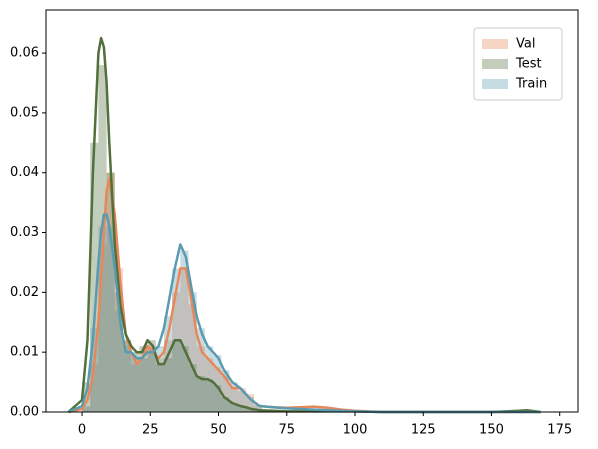 This screenshot has width=598, height=449. Describe the element at coordinates (491, 430) in the screenshot. I see `x-tick-label: 150` at that location.